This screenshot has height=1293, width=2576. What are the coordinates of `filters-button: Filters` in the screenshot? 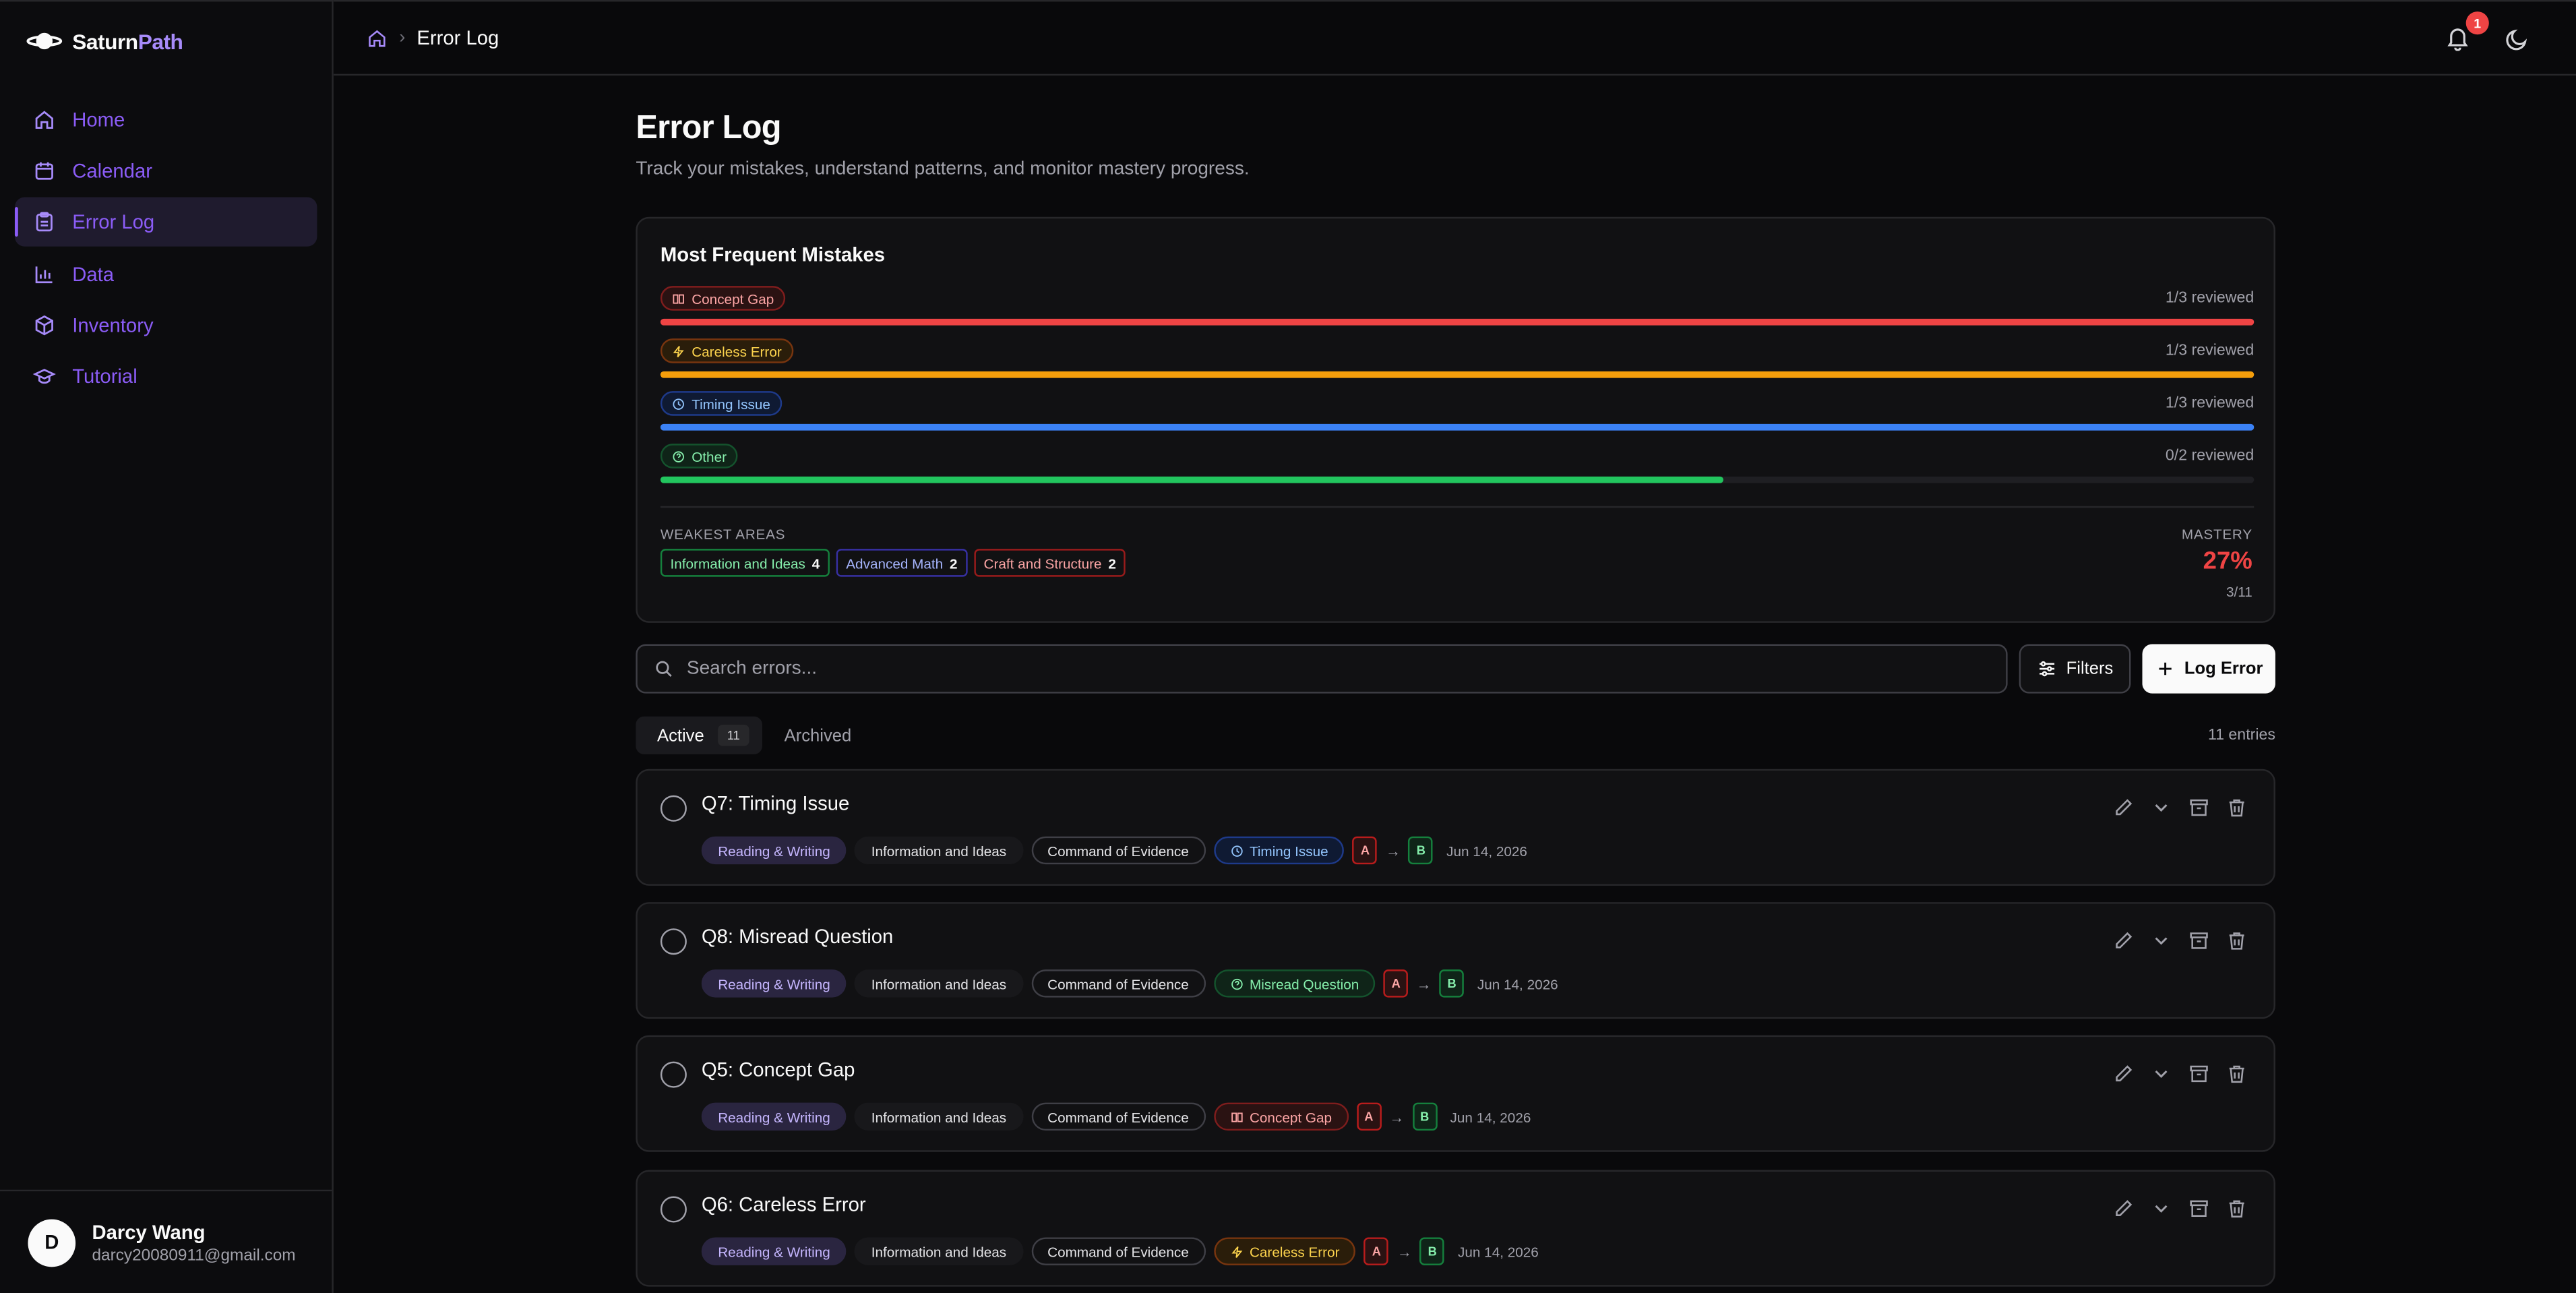 It's located at (2075, 669).